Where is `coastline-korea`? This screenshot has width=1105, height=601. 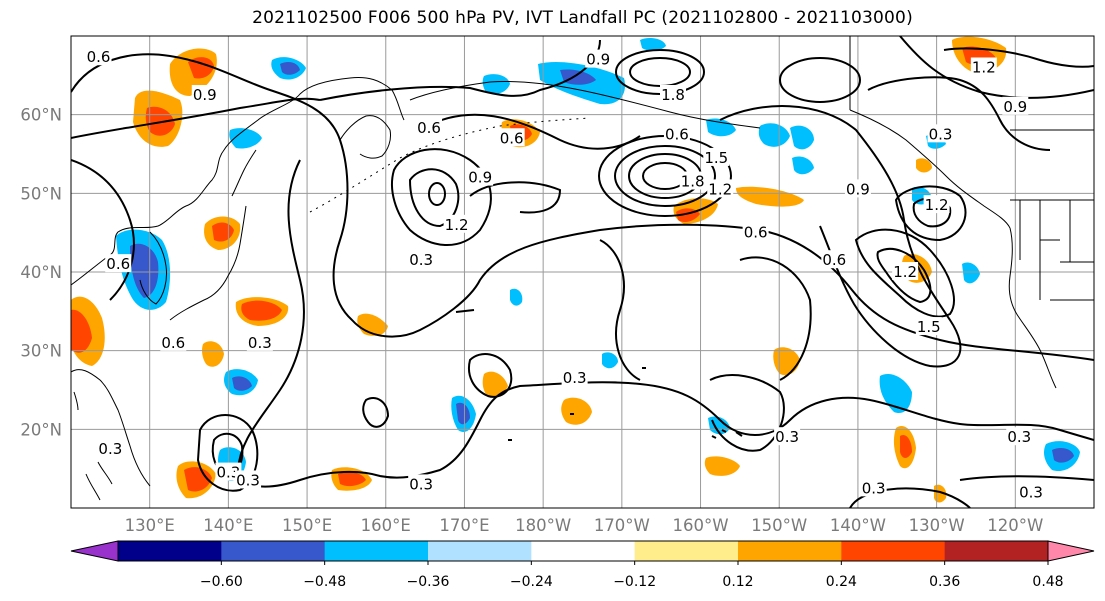
coastline-korea is located at coordinates (153, 268).